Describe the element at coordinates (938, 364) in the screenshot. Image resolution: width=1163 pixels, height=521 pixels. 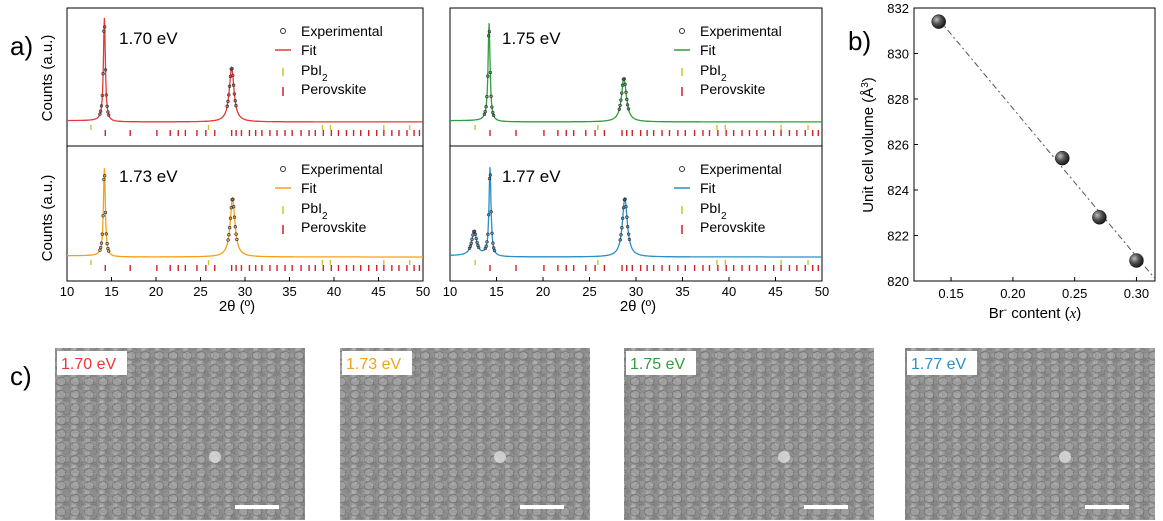
I see `sem-label: 1.77 eV` at that location.